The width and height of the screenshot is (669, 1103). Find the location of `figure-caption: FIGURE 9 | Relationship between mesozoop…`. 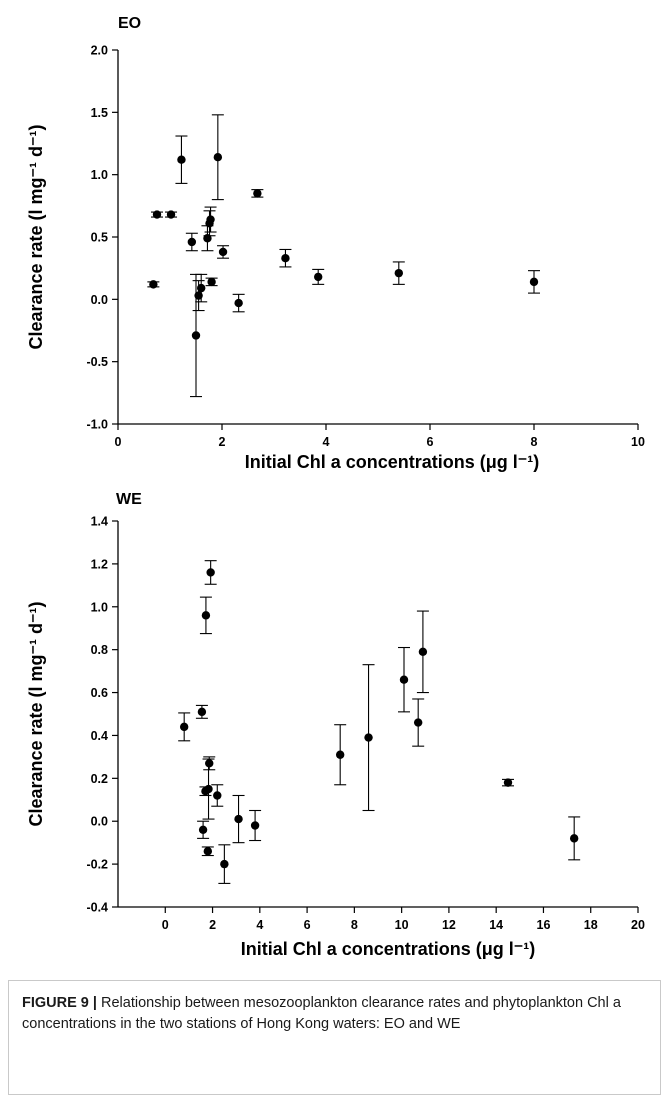

figure-caption: FIGURE 9 | Relationship between mesozoop… is located at coordinates (337, 1013).